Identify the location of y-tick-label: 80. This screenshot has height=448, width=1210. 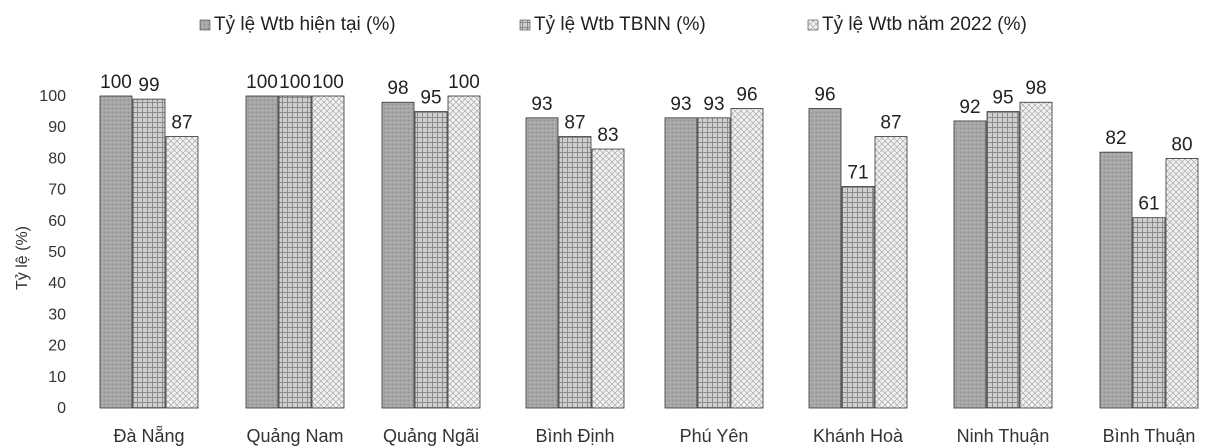
(57, 158).